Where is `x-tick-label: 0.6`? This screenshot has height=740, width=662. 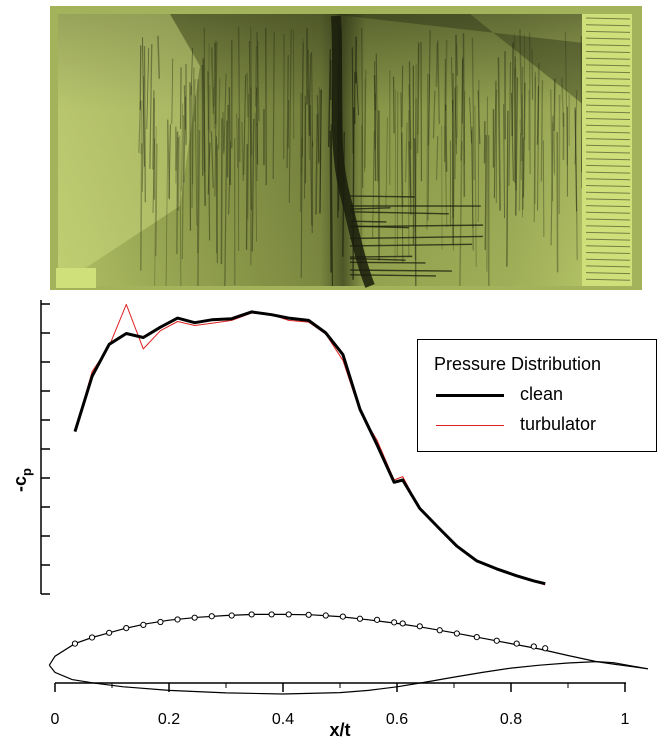
x-tick-label: 0.6 is located at coordinates (397, 719).